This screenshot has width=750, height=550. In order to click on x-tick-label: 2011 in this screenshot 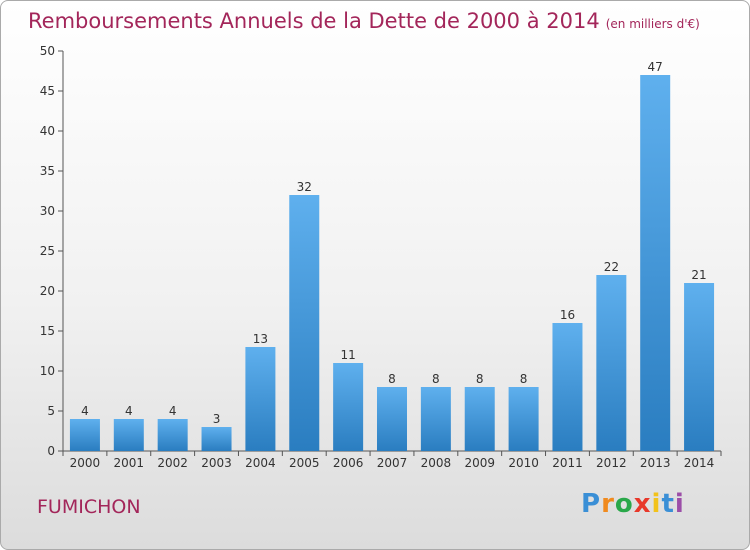, I will do `click(567, 463)`.